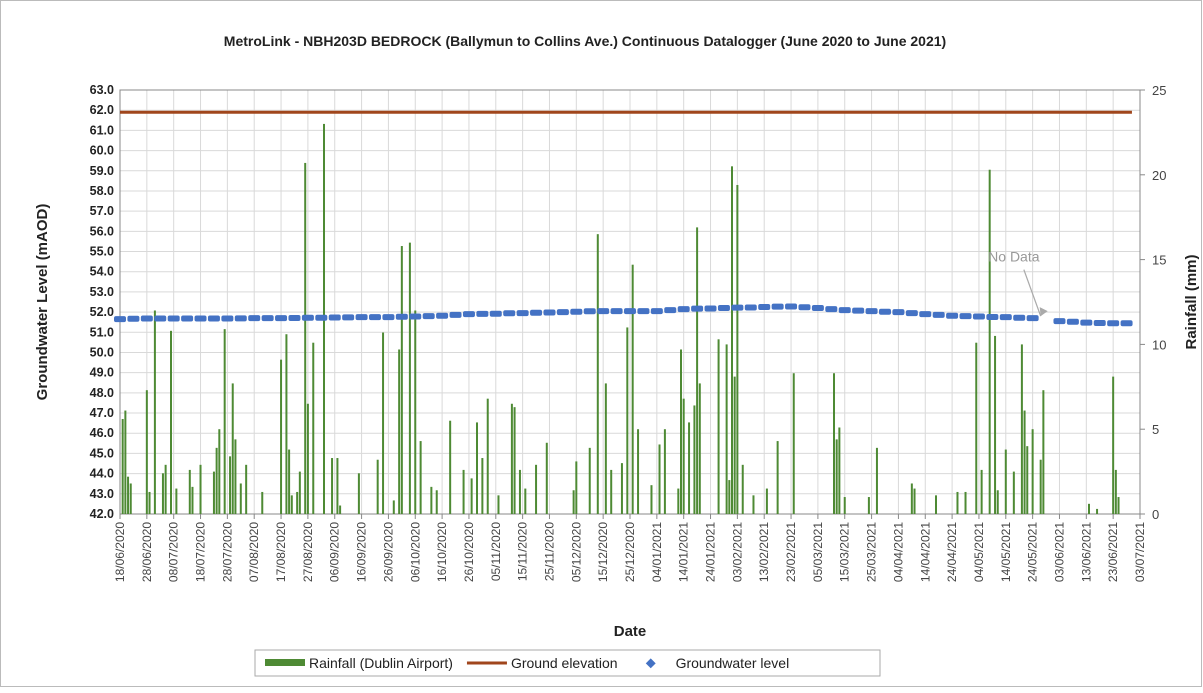 Image resolution: width=1203 pixels, height=693 pixels. I want to click on x-tick-label: 18/06/2020, so click(120, 552).